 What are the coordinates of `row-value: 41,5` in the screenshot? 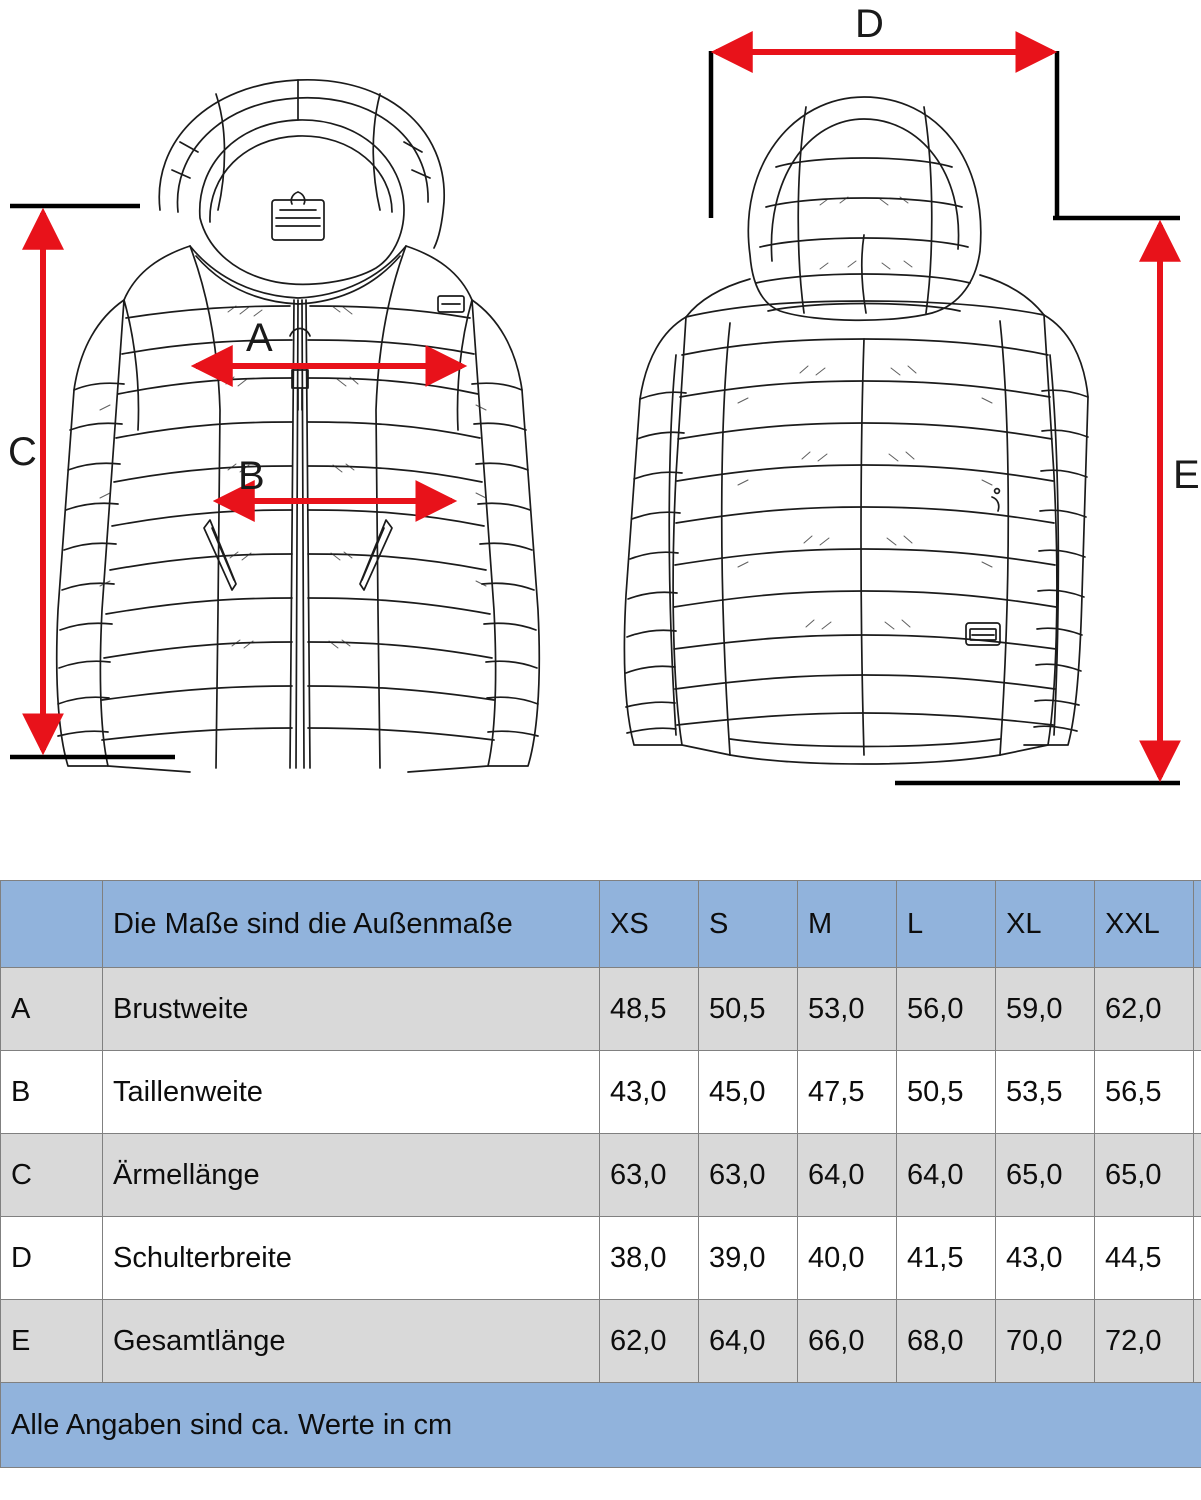 It's located at (946, 1258).